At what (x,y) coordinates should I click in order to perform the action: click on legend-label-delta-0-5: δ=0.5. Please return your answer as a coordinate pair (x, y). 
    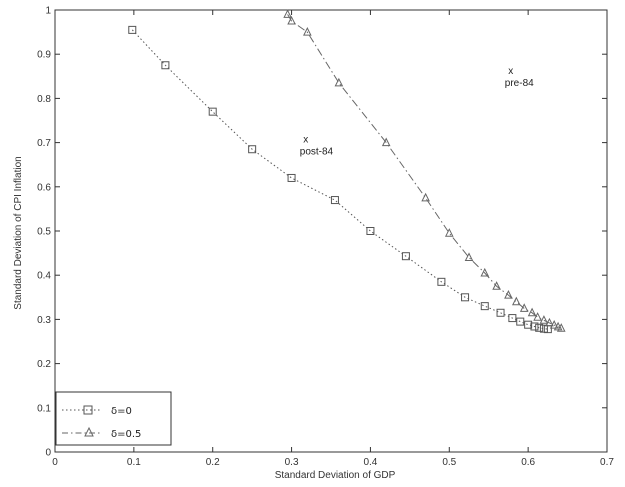
    Looking at the image, I should click on (126, 434).